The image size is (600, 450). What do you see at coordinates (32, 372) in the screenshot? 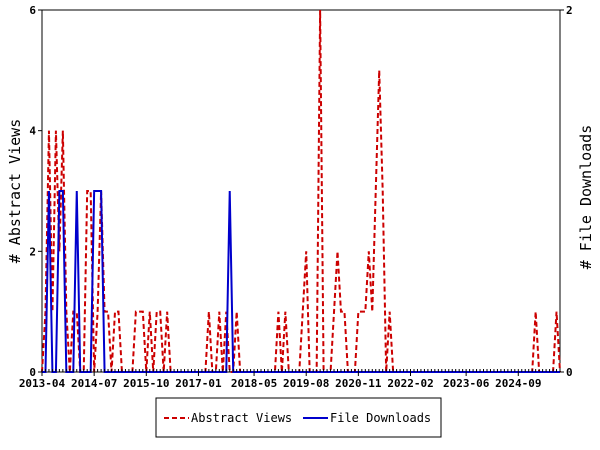
I see `y-tick-label: 0` at bounding box center [32, 372].